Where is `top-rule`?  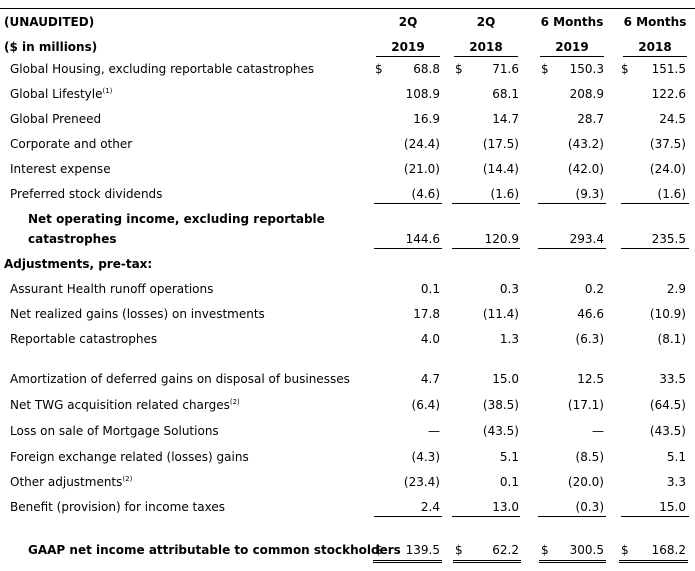
top-rule is located at coordinates (347, 8).